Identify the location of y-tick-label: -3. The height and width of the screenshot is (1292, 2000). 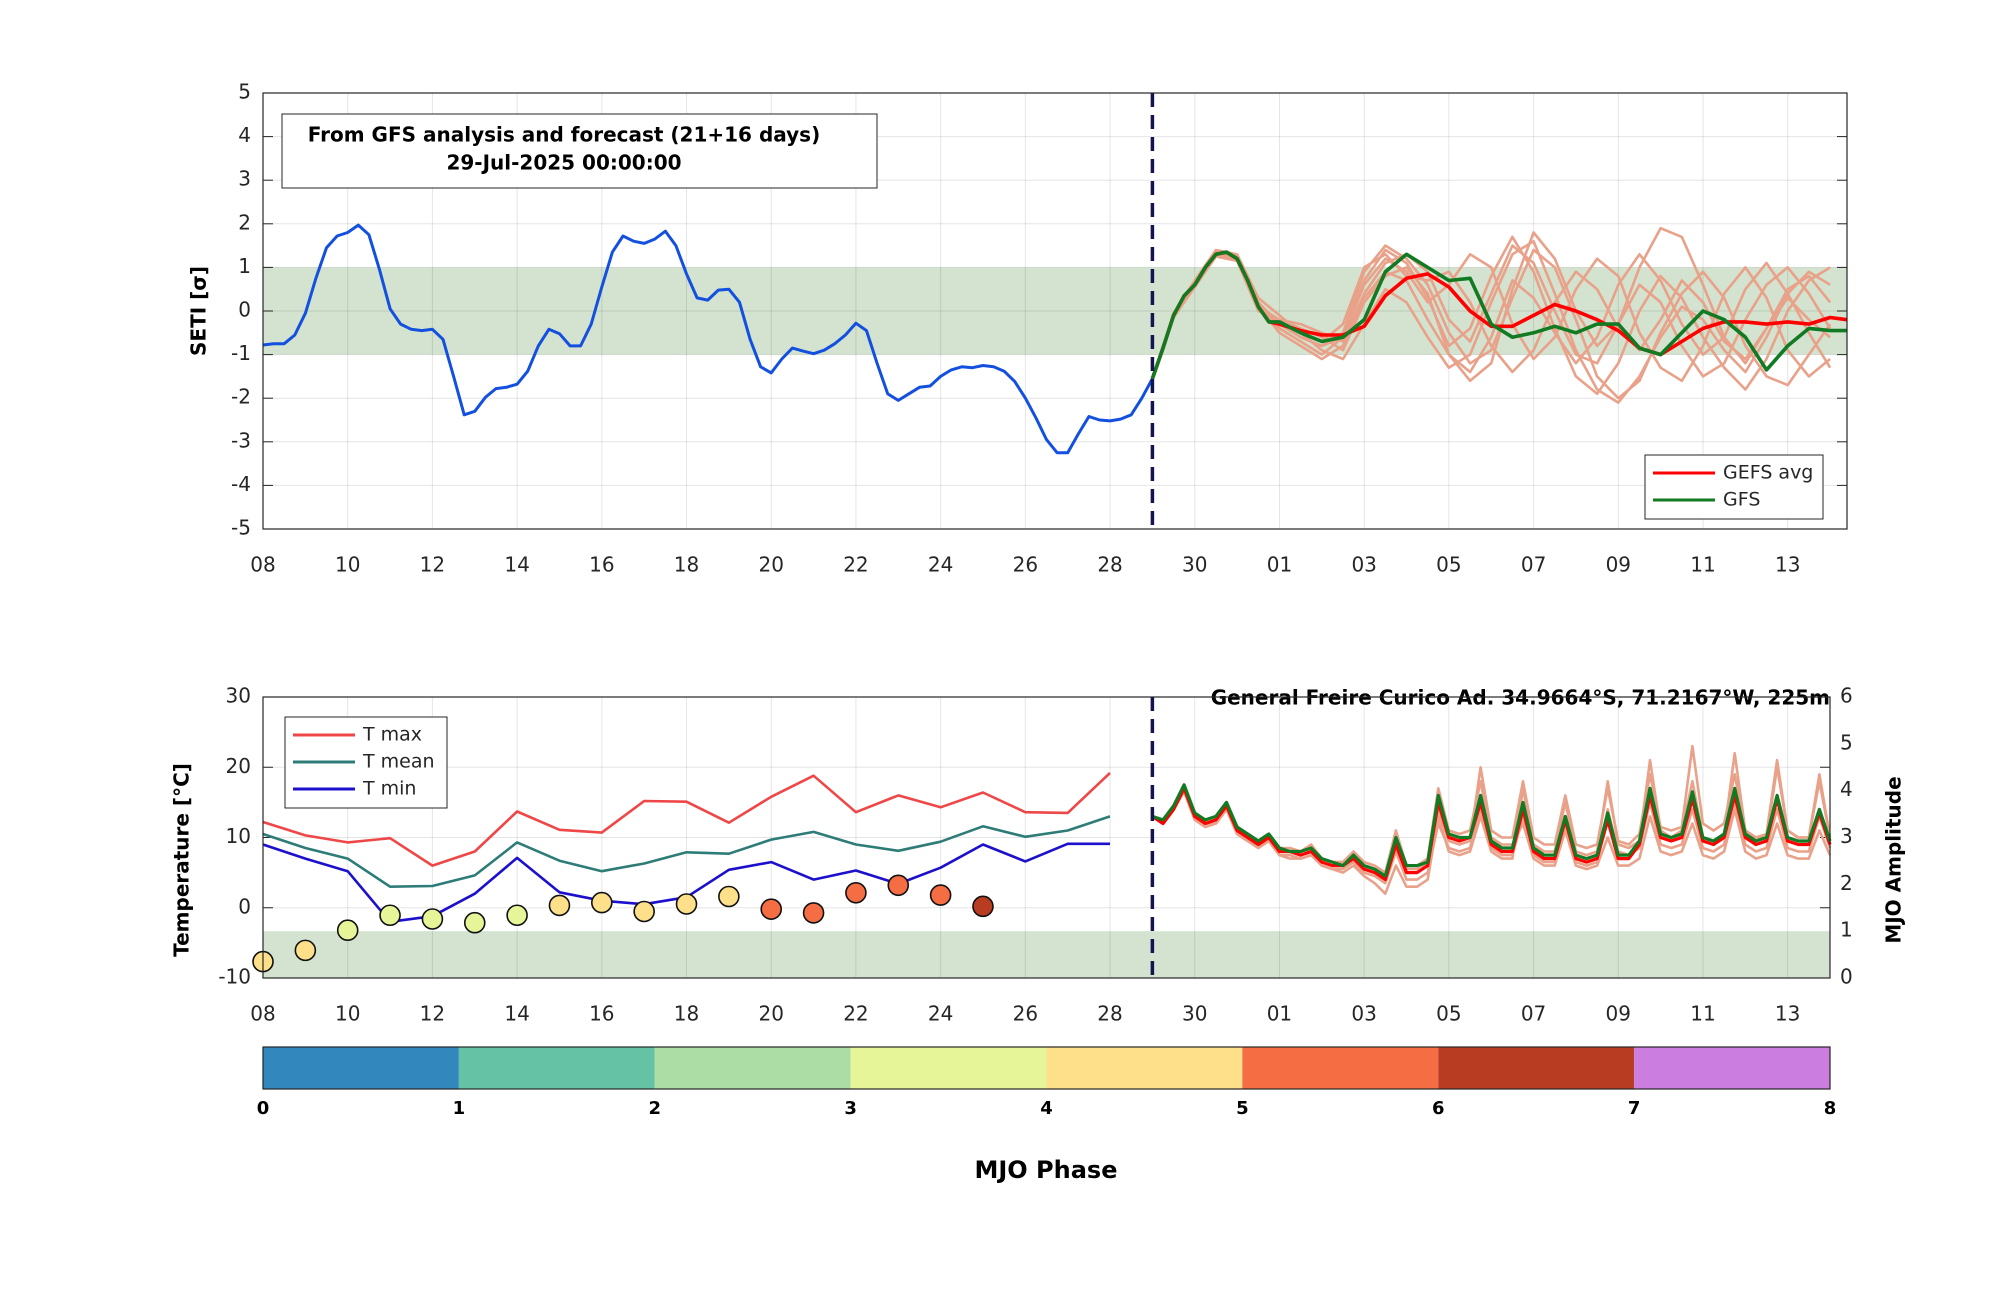
(241, 440).